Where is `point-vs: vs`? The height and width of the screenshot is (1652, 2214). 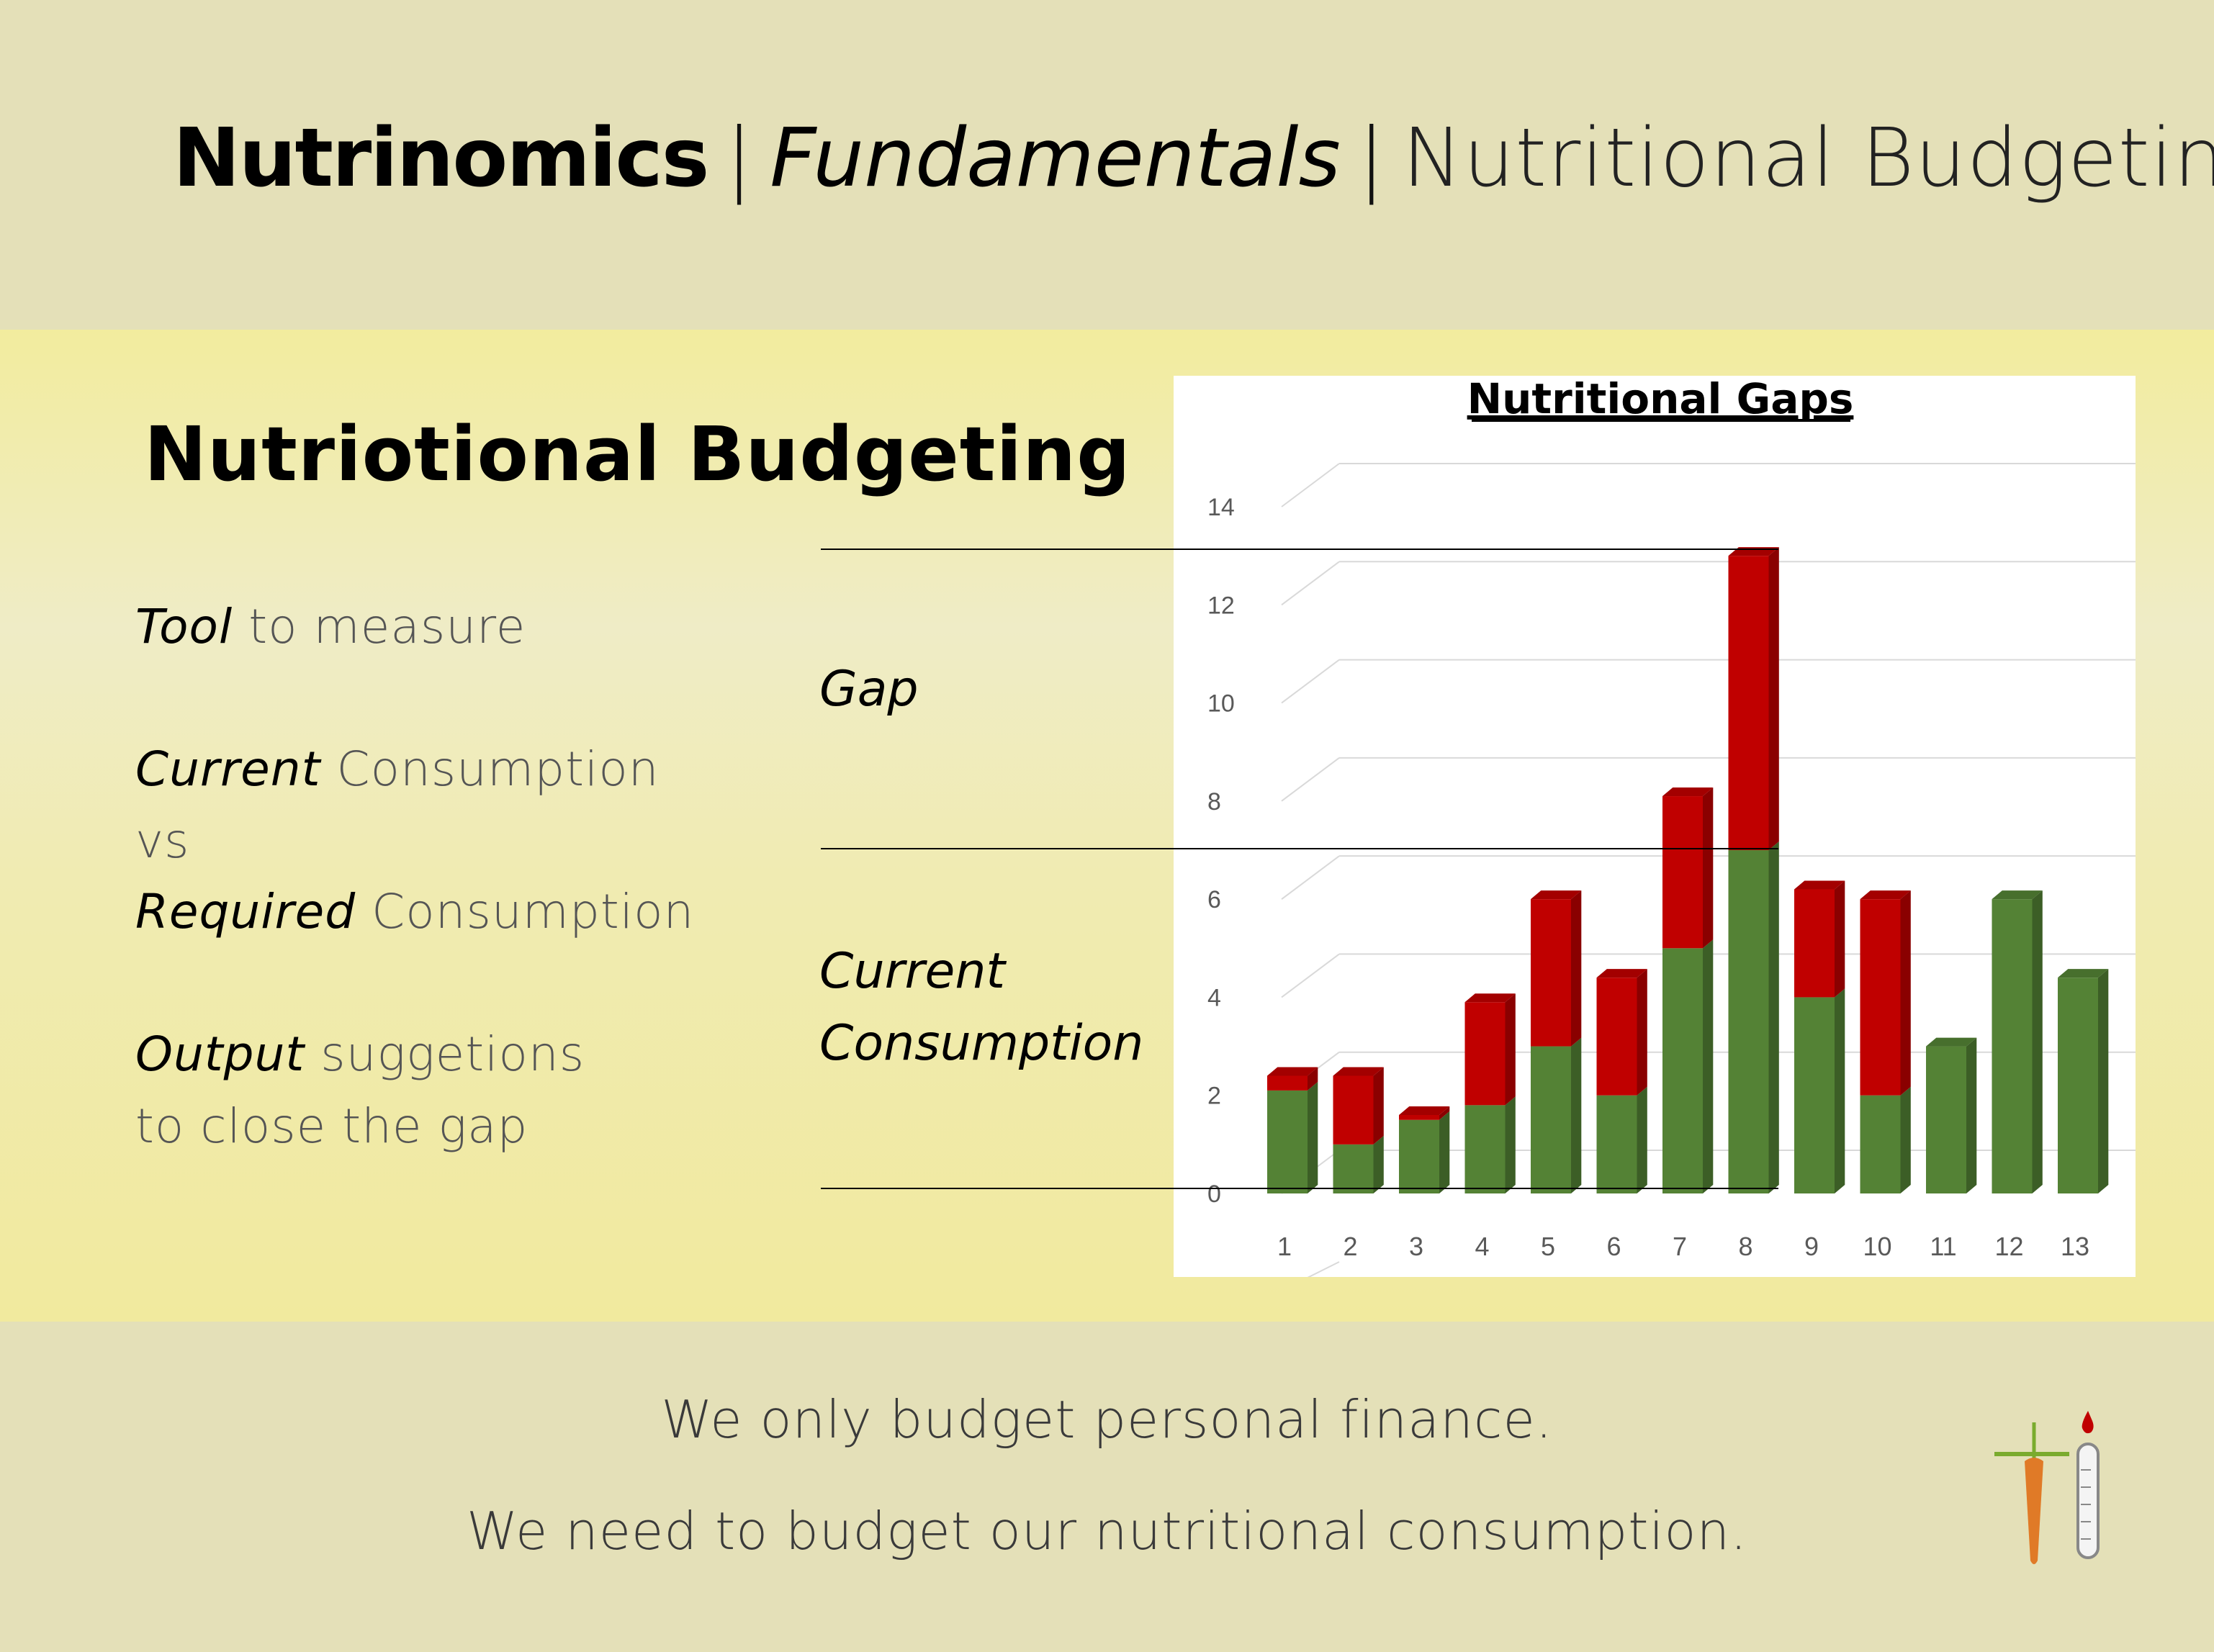 point-vs: vs is located at coordinates (162, 841).